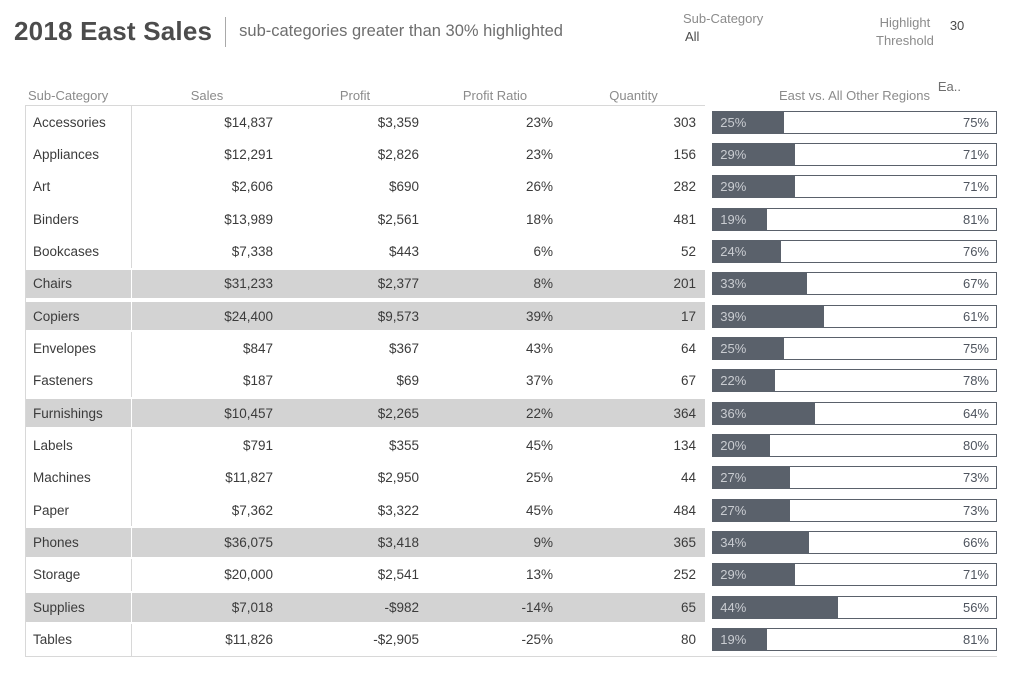 The image size is (1024, 682). What do you see at coordinates (684, 543) in the screenshot?
I see `cell-quantity: 365` at bounding box center [684, 543].